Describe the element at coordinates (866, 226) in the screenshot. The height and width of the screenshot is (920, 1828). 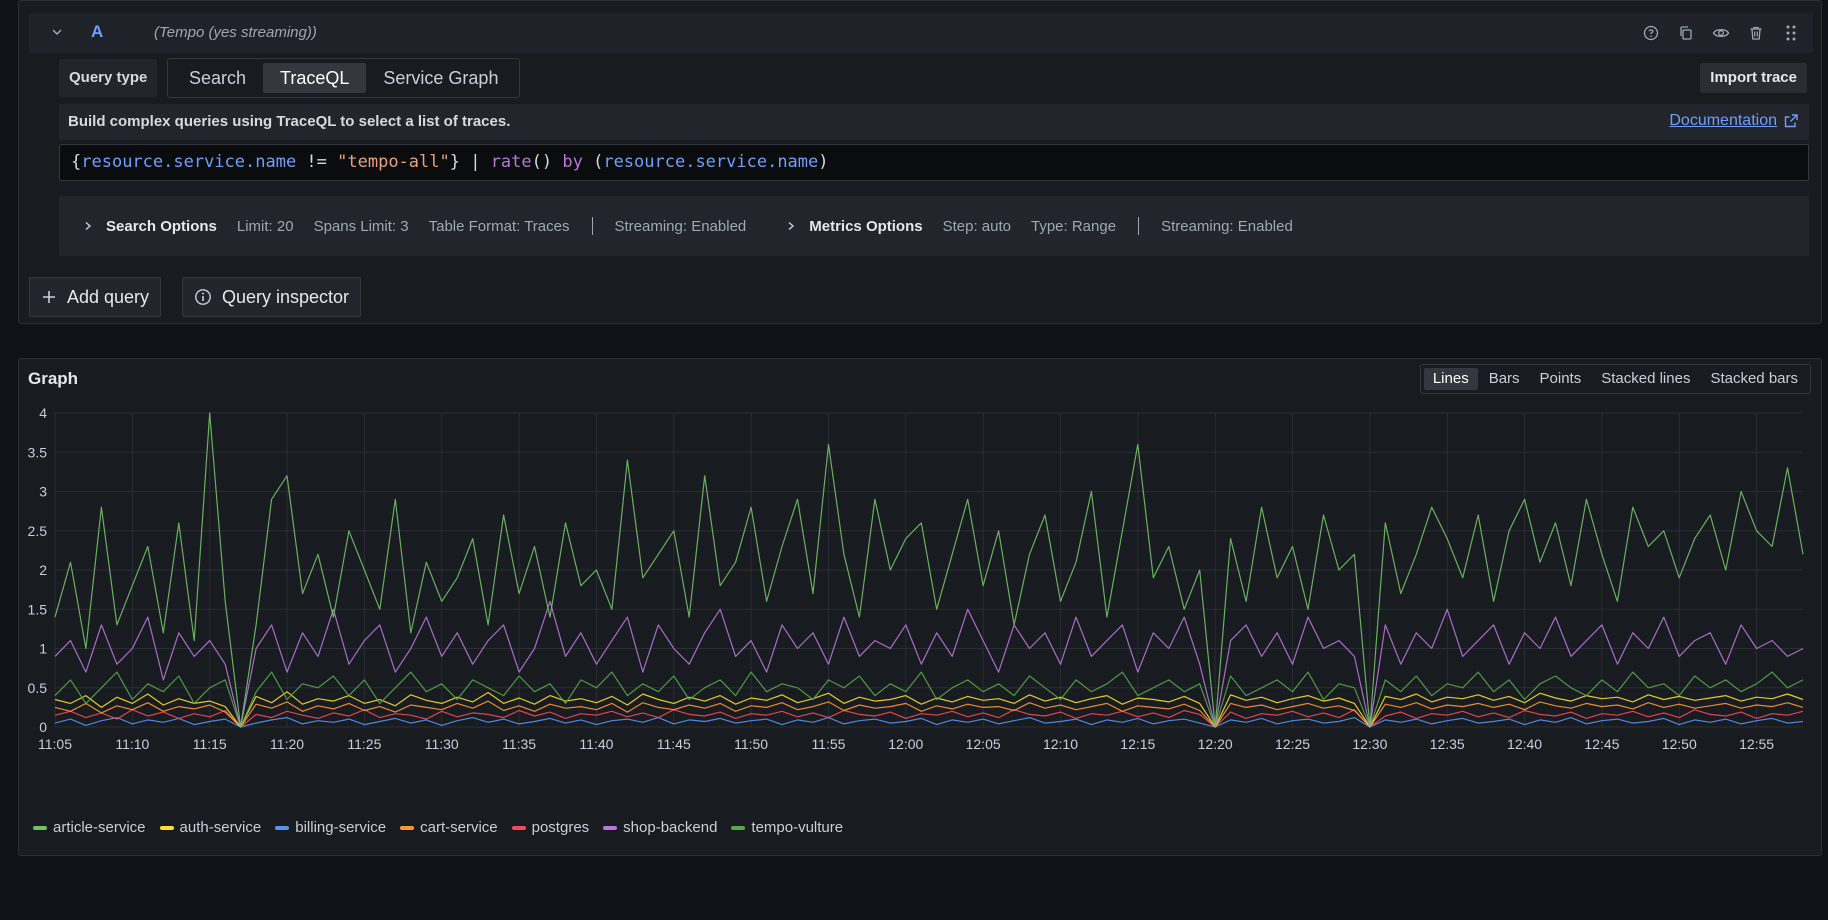
I see `metrics-options-toggle: Metrics Options` at that location.